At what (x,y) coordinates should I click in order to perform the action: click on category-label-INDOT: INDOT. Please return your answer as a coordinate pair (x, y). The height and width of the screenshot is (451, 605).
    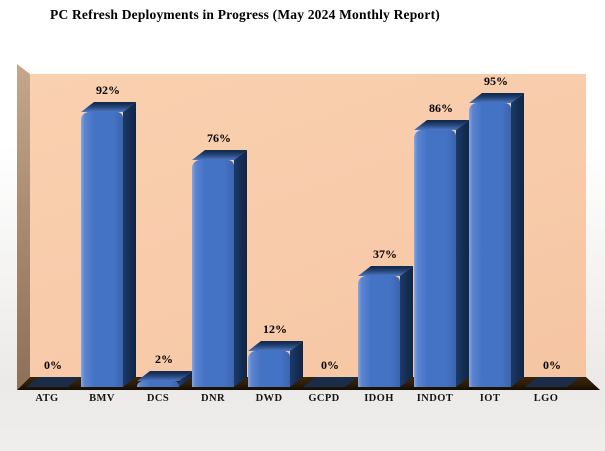
    Looking at the image, I should click on (435, 398).